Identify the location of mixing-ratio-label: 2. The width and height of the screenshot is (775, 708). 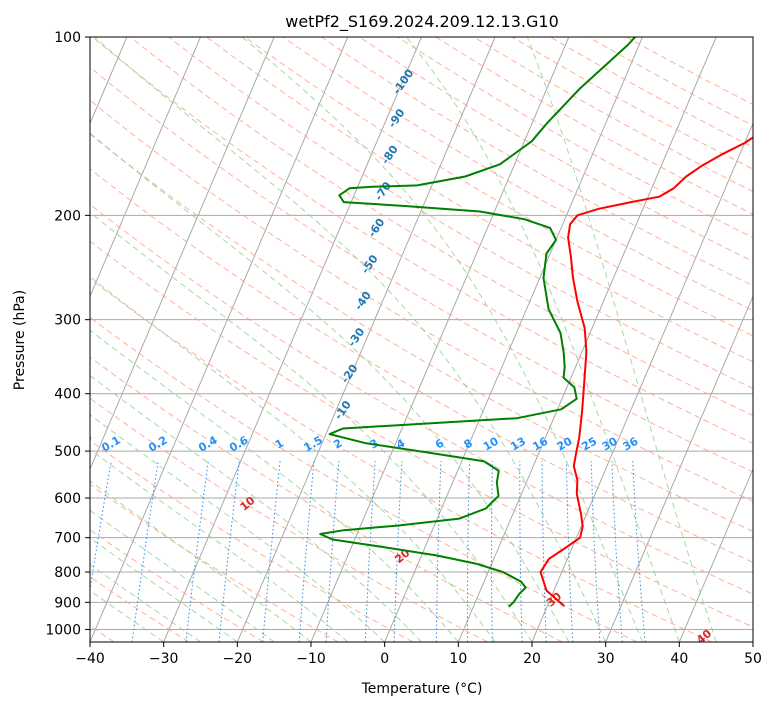
(337, 444).